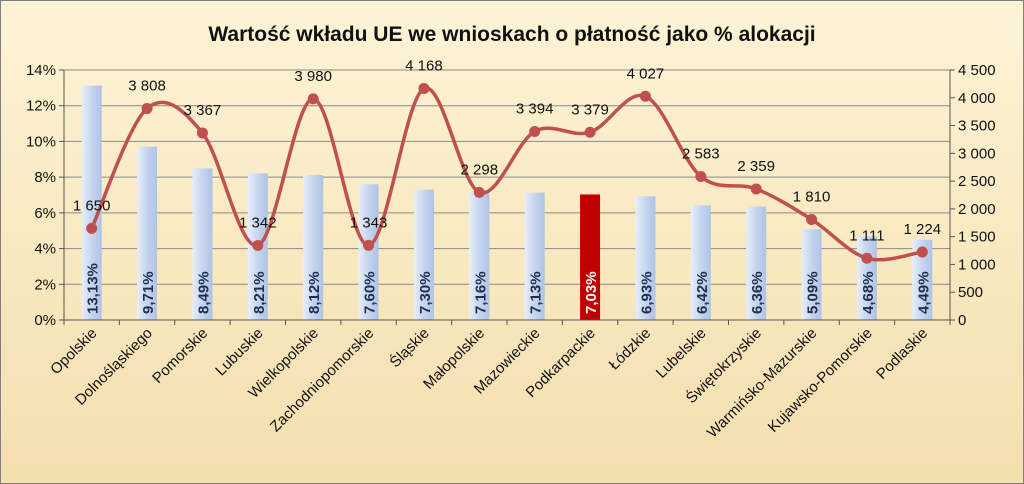 This screenshot has width=1024, height=484. What do you see at coordinates (977, 126) in the screenshot?
I see `right-tick-label: 3 500` at bounding box center [977, 126].